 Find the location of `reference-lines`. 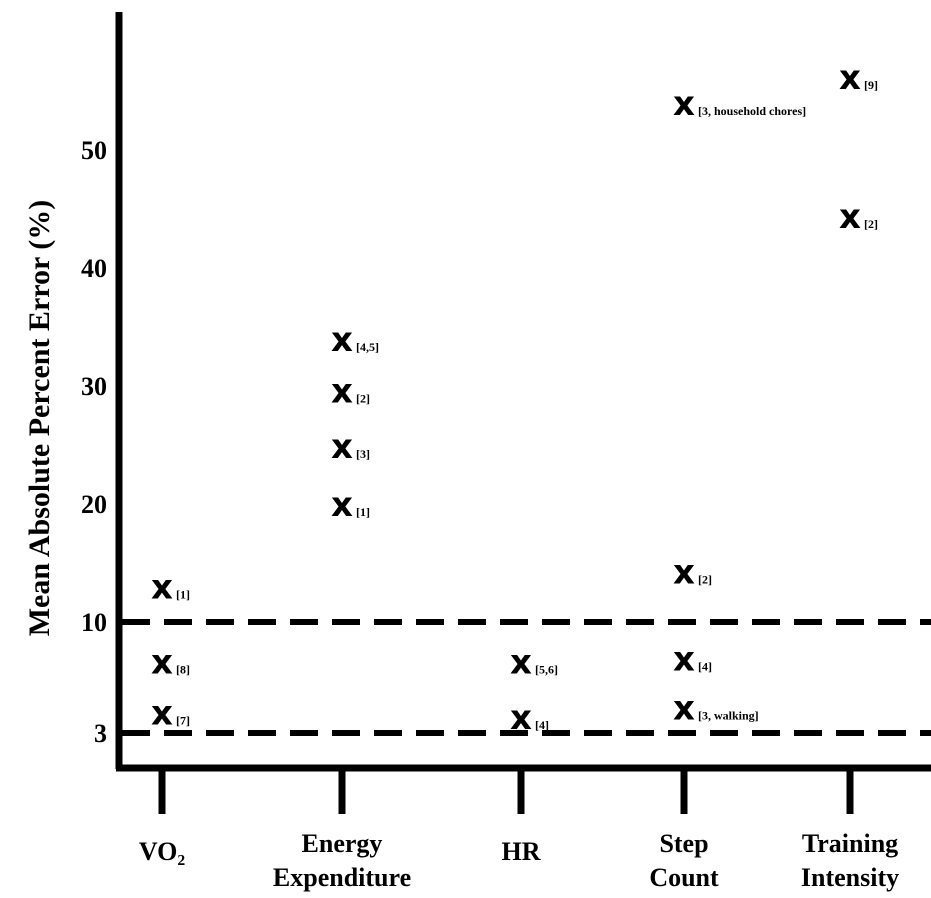

reference-lines is located at coordinates (526, 677).